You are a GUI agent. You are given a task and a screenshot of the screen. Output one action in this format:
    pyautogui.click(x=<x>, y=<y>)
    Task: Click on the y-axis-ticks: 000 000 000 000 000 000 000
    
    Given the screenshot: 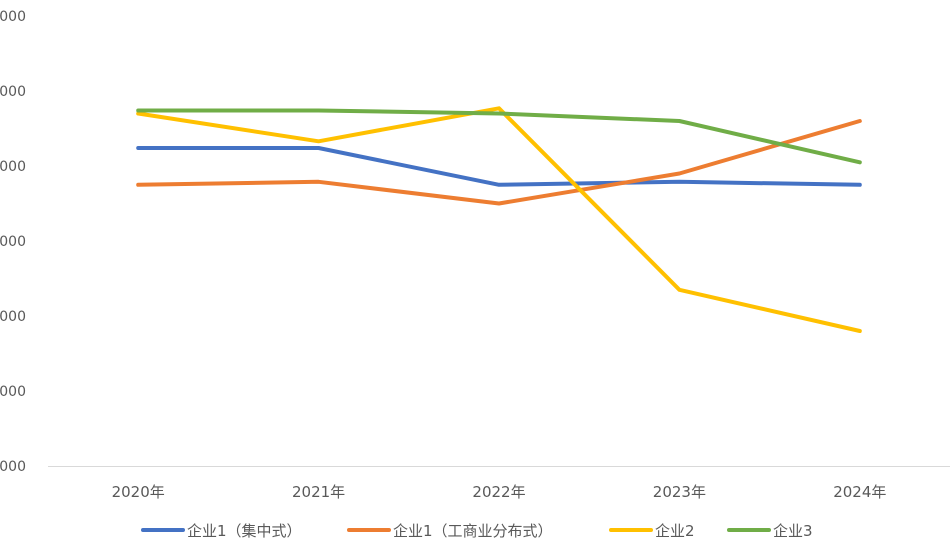 What is the action you would take?
    pyautogui.click(x=13, y=242)
    